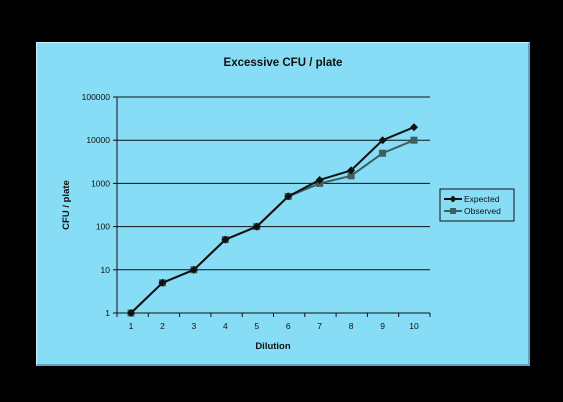  What do you see at coordinates (131, 326) in the screenshot?
I see `x-tick-label: 1` at bounding box center [131, 326].